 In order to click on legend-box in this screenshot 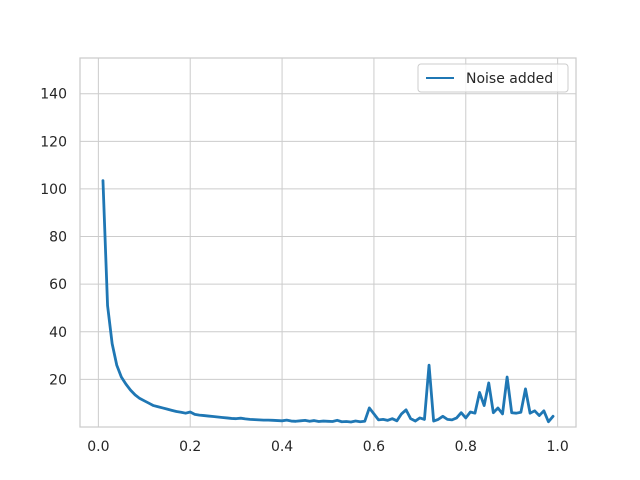, I will do `click(493, 78)`.